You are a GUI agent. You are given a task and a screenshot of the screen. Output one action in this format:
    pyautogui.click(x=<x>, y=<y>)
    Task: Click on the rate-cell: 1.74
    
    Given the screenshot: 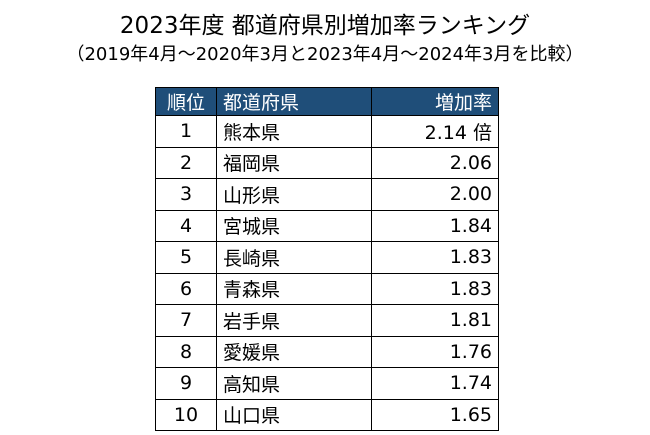 What is the action you would take?
    pyautogui.click(x=435, y=383)
    